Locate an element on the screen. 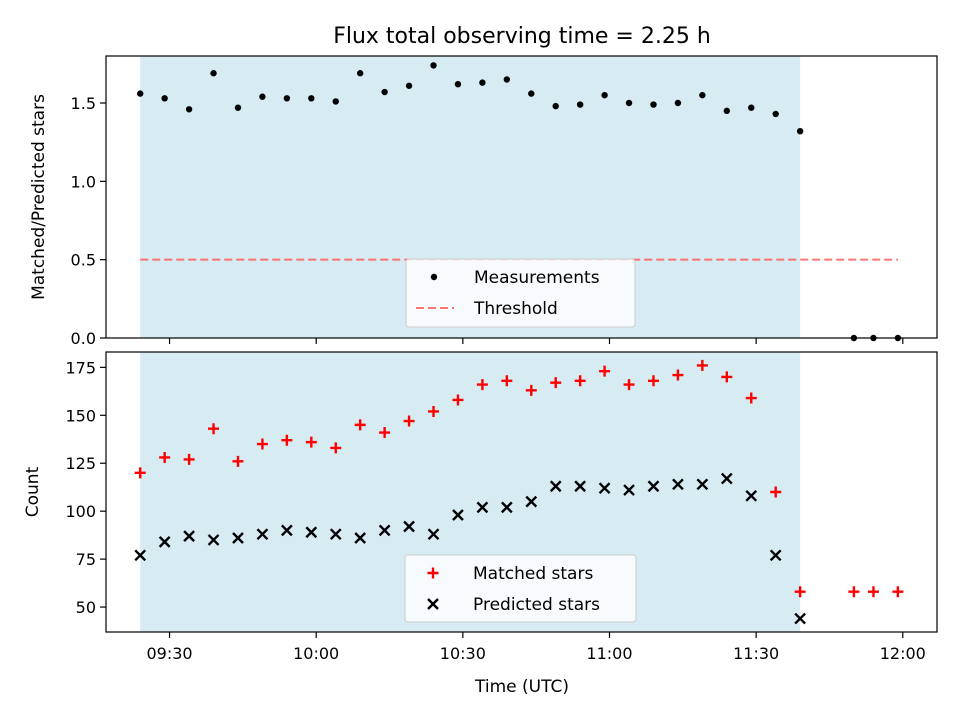 The height and width of the screenshot is (720, 960). y-tick-label: 0.5 is located at coordinates (83, 260).